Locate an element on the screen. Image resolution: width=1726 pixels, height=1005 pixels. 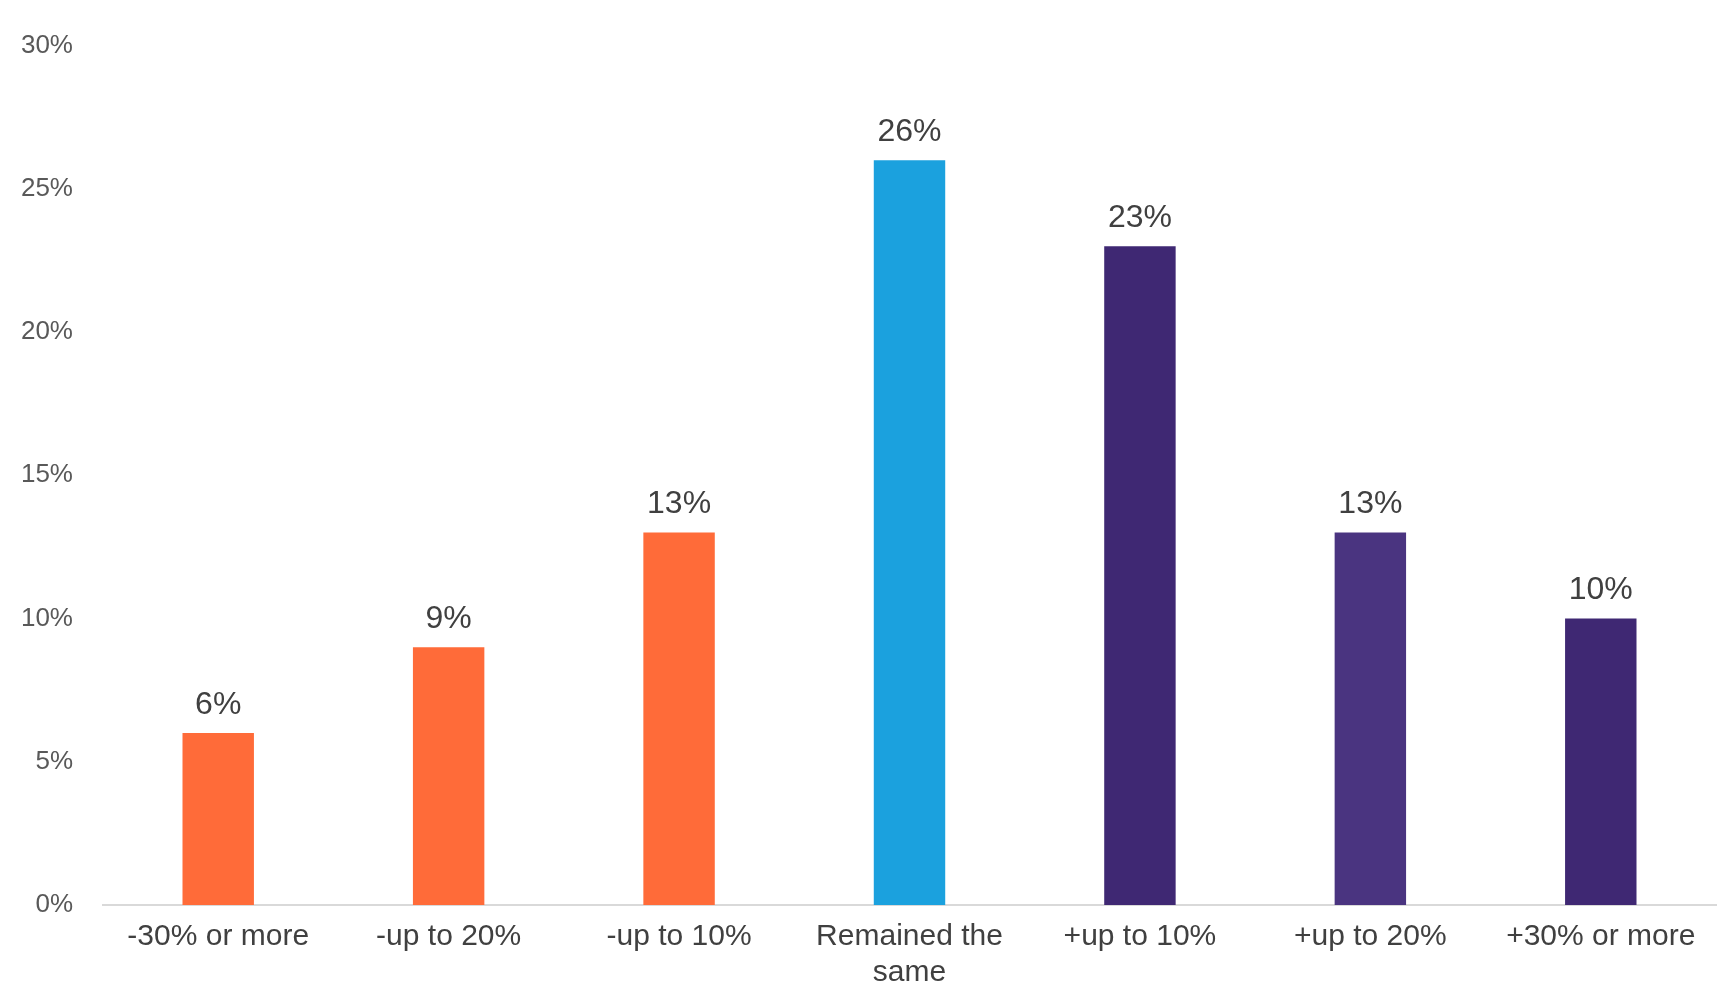
x-tick-label: -30% or more is located at coordinates (218, 935).